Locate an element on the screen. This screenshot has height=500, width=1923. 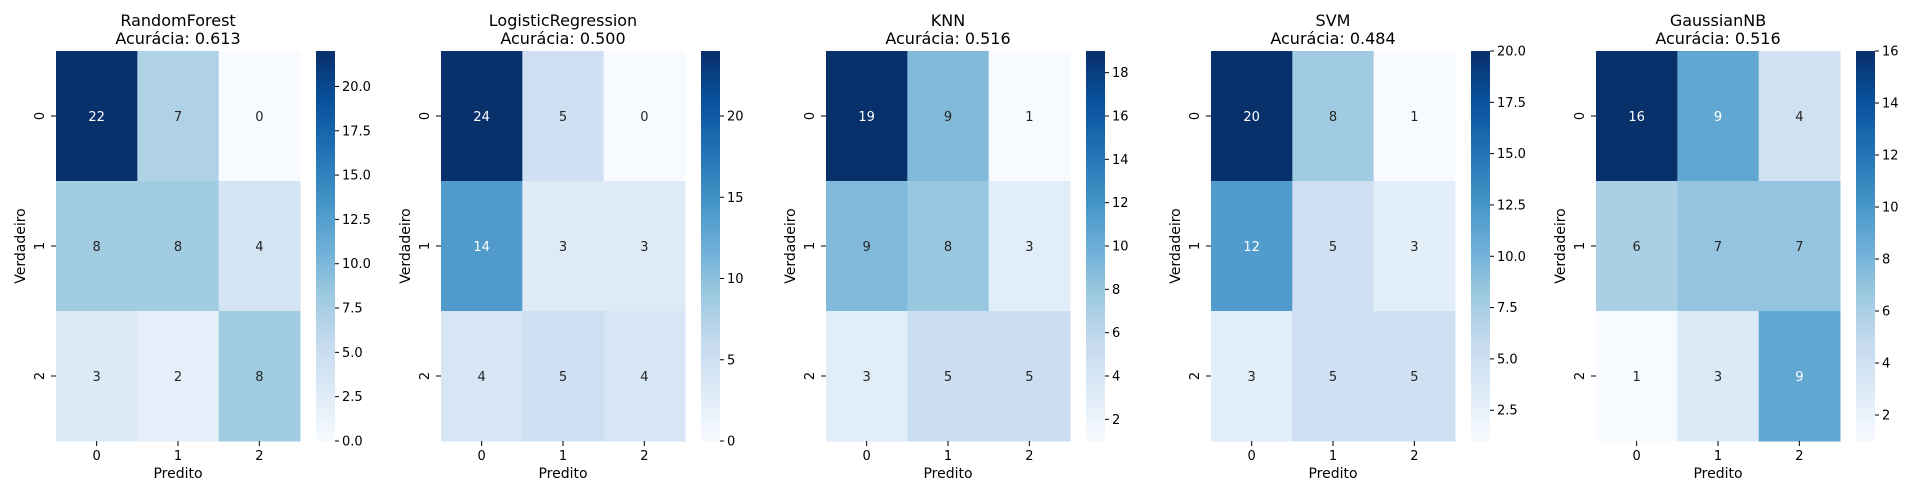
cell-value-label: 4 is located at coordinates (1799, 117).